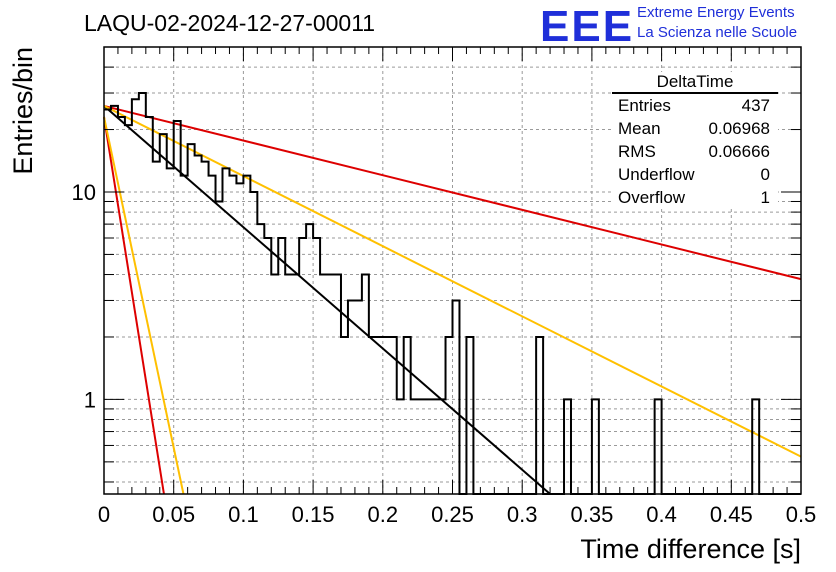 Image resolution: width=836 pixels, height=572 pixels. I want to click on logo-subtitle-1: Extreme Energy Events, so click(716, 12).